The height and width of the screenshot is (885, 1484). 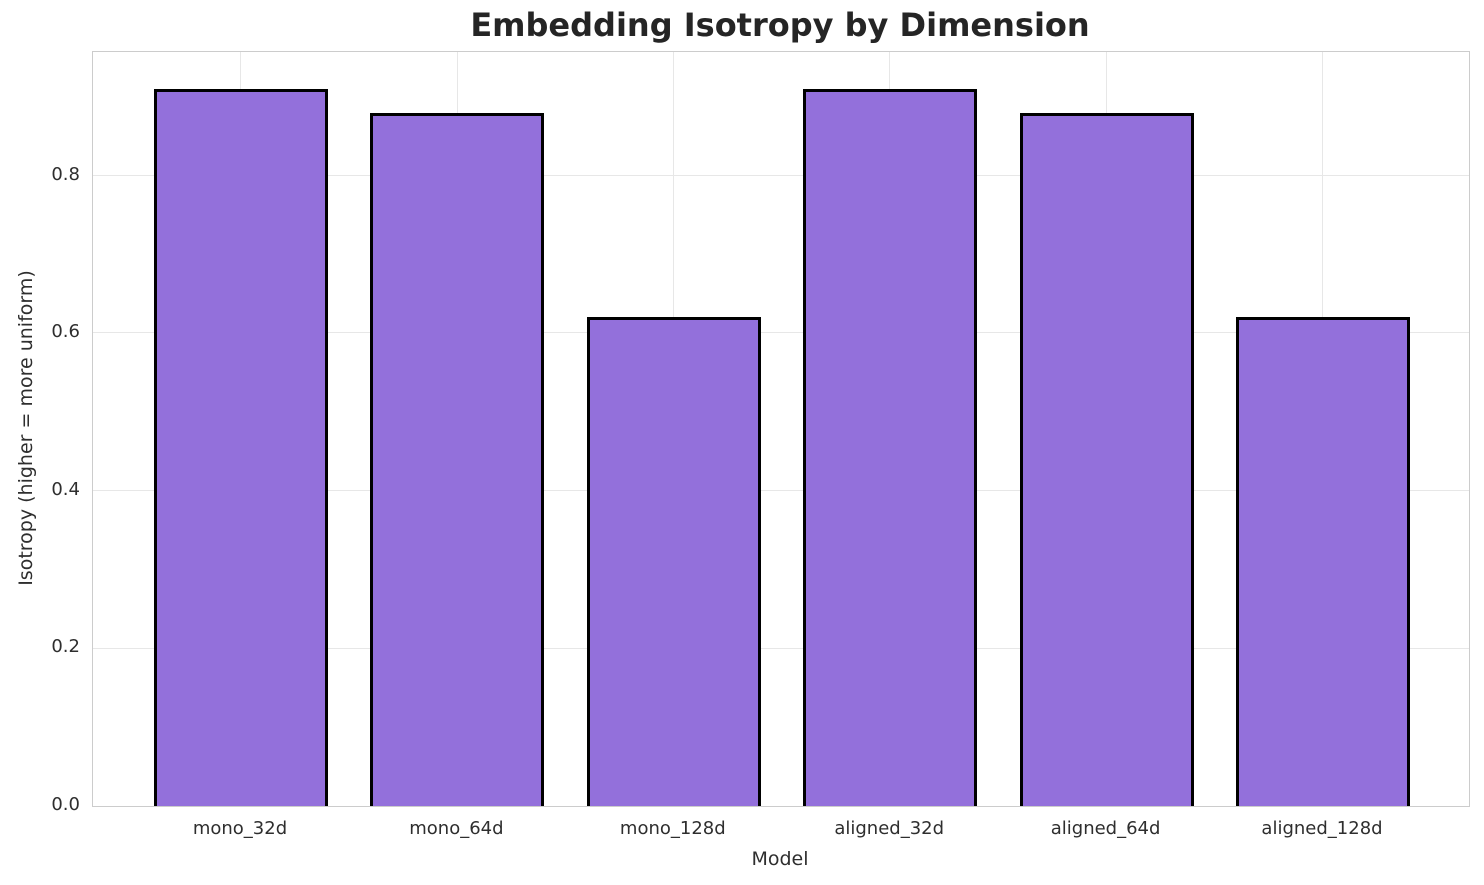 What do you see at coordinates (240, 828) in the screenshot?
I see `x-tick-label-mono_32d: mono_32d` at bounding box center [240, 828].